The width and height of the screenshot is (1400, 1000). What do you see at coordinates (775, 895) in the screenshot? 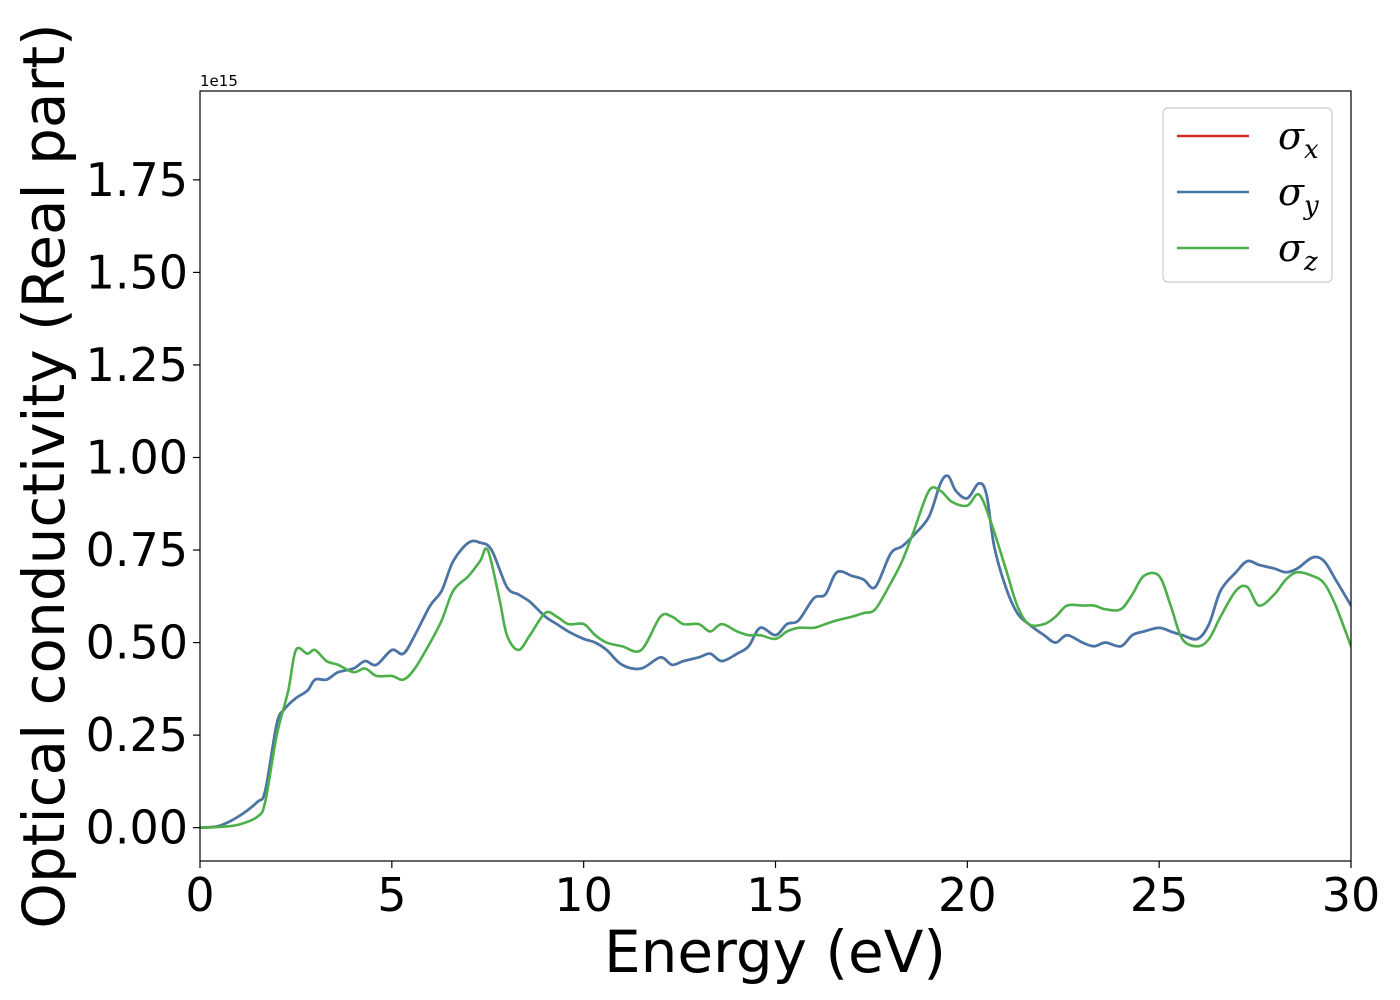
I see `x-tick-label: 15` at bounding box center [775, 895].